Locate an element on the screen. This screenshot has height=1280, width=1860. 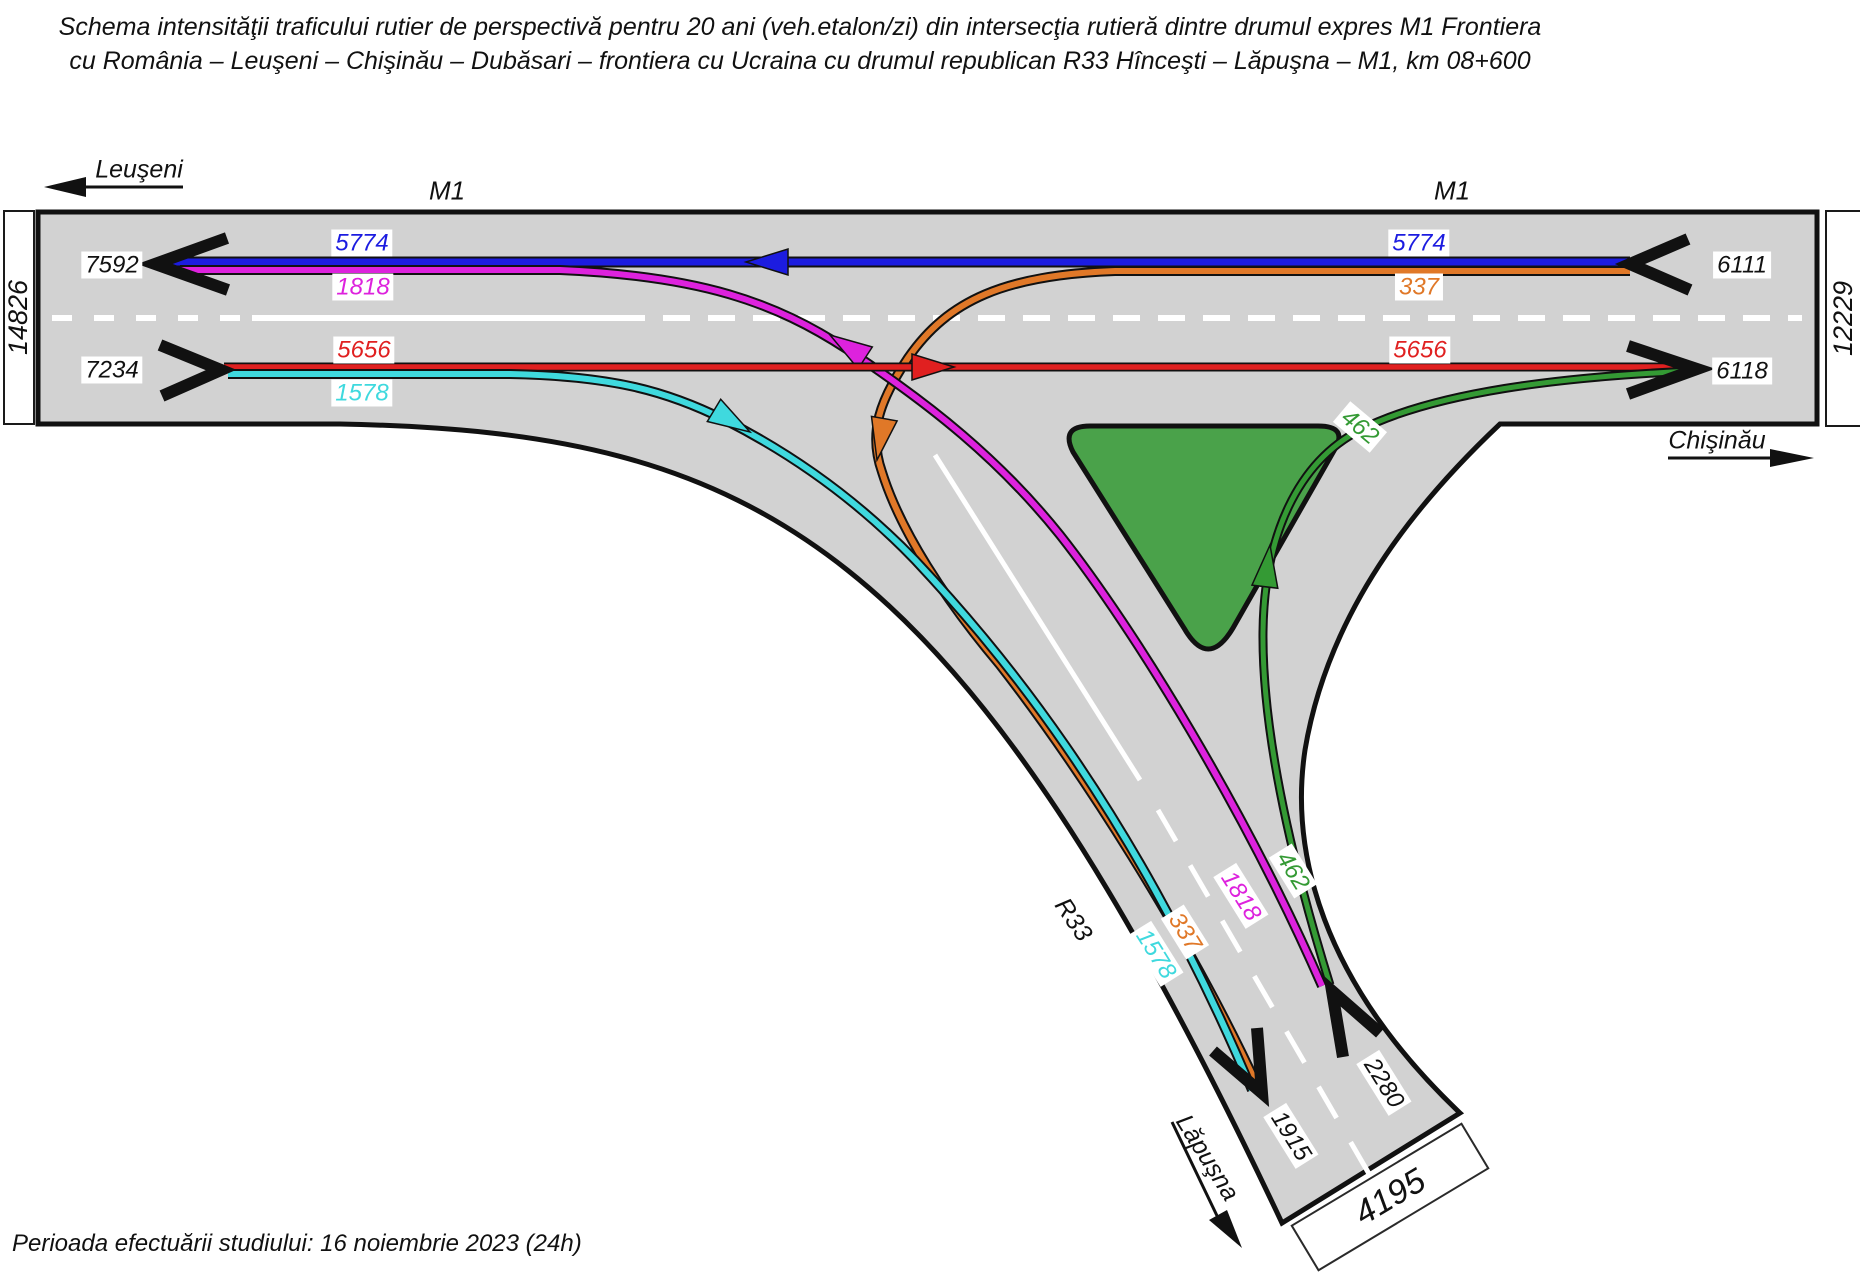
approach-total-west-inbound: 7234 is located at coordinates (112, 370).